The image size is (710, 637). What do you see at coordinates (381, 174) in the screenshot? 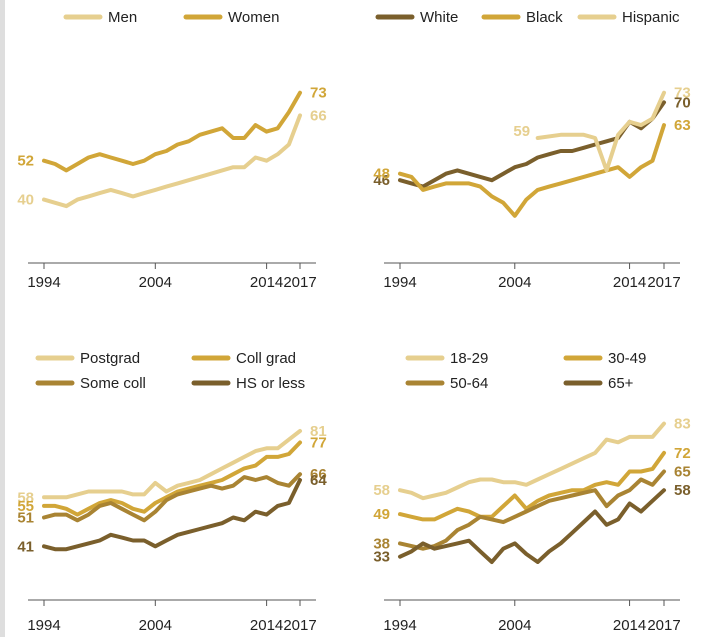
I see `start-label-2-2: 48` at bounding box center [381, 174].